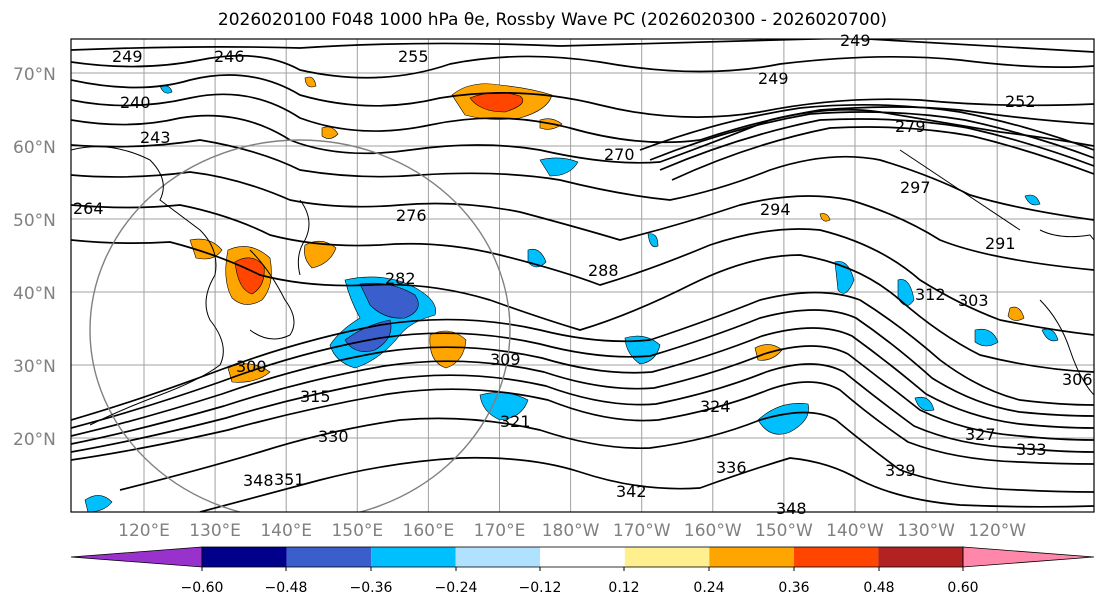  What do you see at coordinates (413, 56) in the screenshot?
I see `contour-label: 255` at bounding box center [413, 56].